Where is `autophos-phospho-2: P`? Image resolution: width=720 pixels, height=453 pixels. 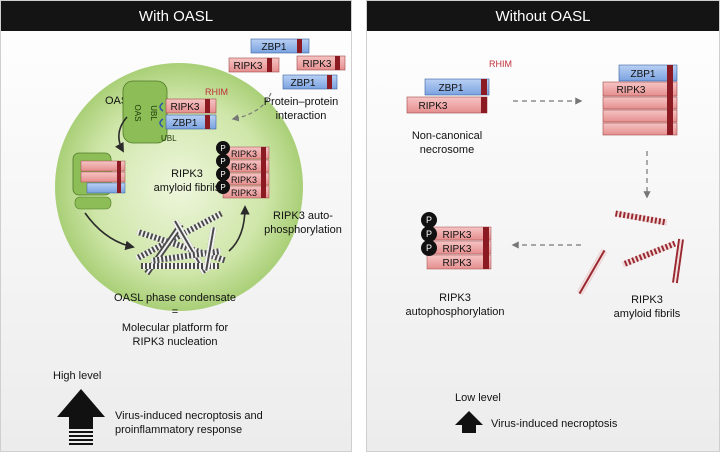 autophos-phospho-2: P is located at coordinates (429, 234).